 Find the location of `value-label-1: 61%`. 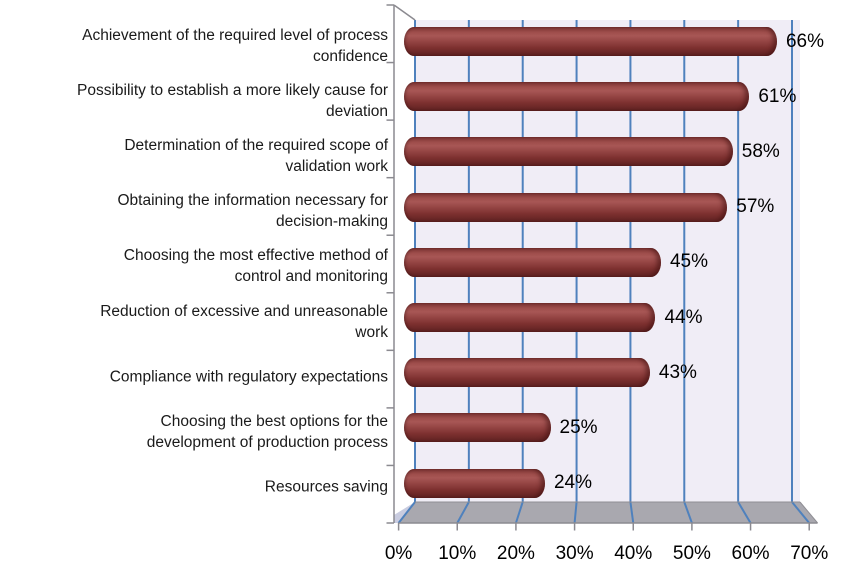

value-label-1: 61% is located at coordinates (777, 96).